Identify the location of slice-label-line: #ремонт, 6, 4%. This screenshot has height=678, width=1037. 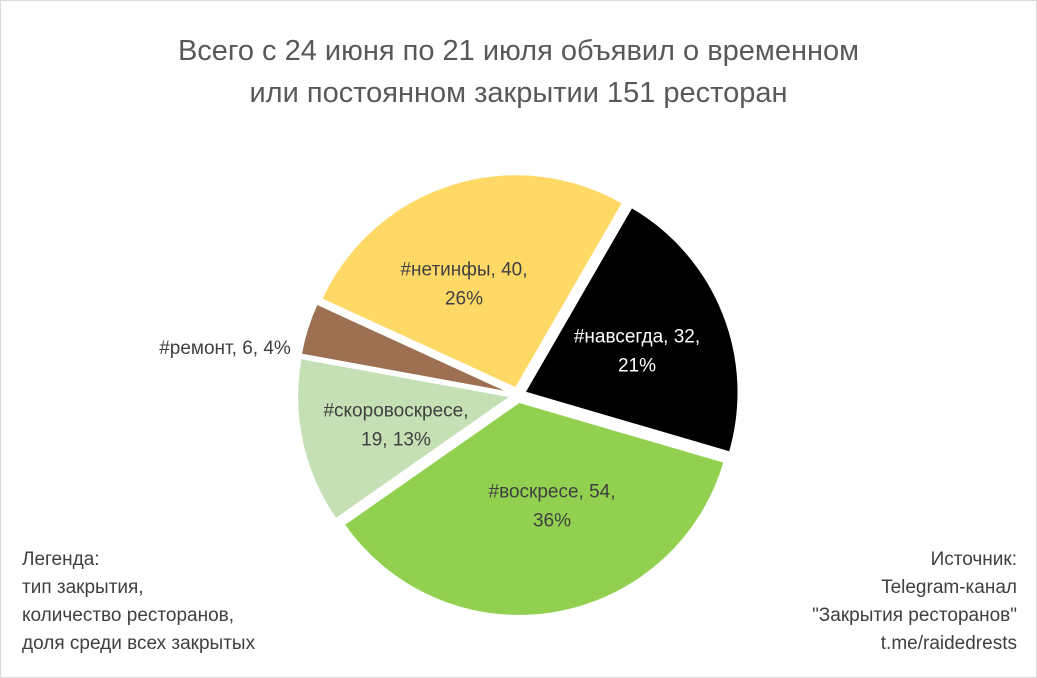
(225, 348).